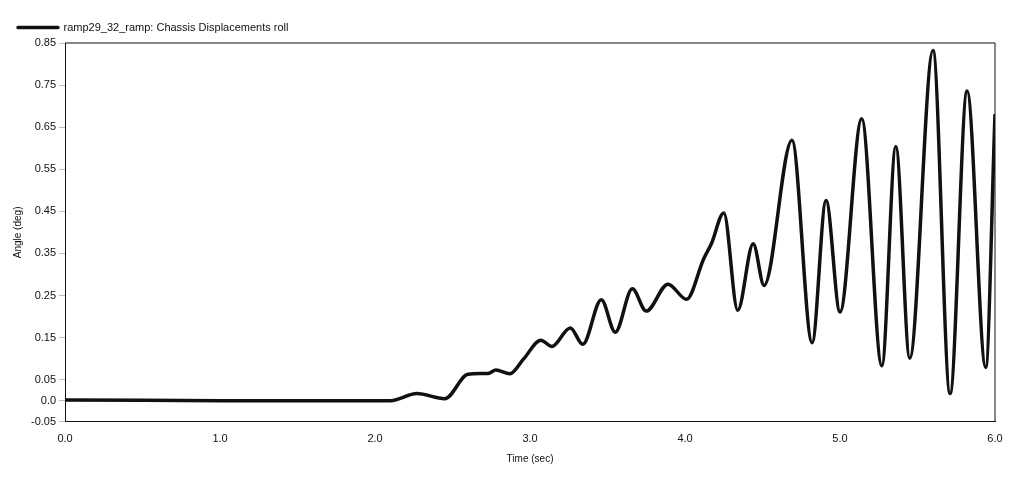  I want to click on y-tick-label: 0.35, so click(45, 252).